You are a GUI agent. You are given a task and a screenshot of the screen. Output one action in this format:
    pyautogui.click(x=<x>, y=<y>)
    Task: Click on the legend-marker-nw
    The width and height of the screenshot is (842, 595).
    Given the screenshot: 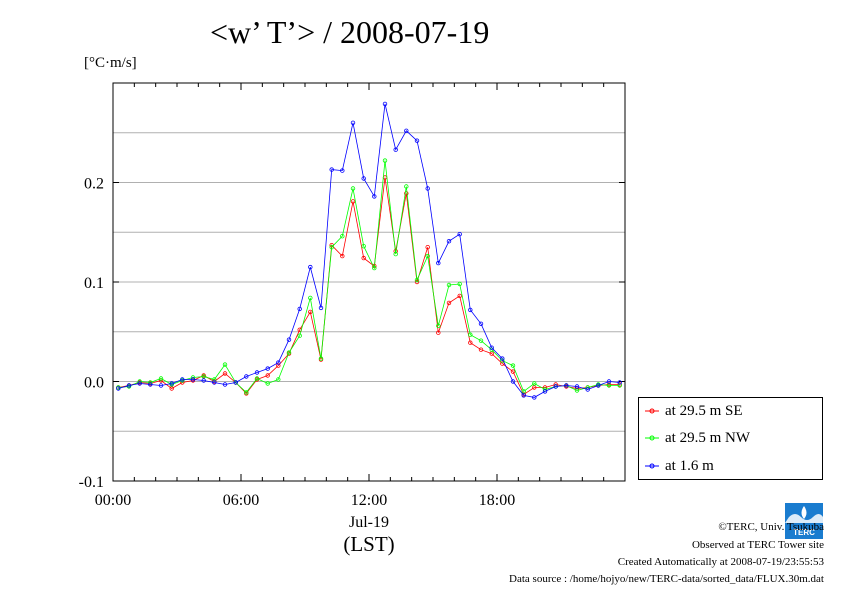 What is the action you would take?
    pyautogui.click(x=652, y=438)
    